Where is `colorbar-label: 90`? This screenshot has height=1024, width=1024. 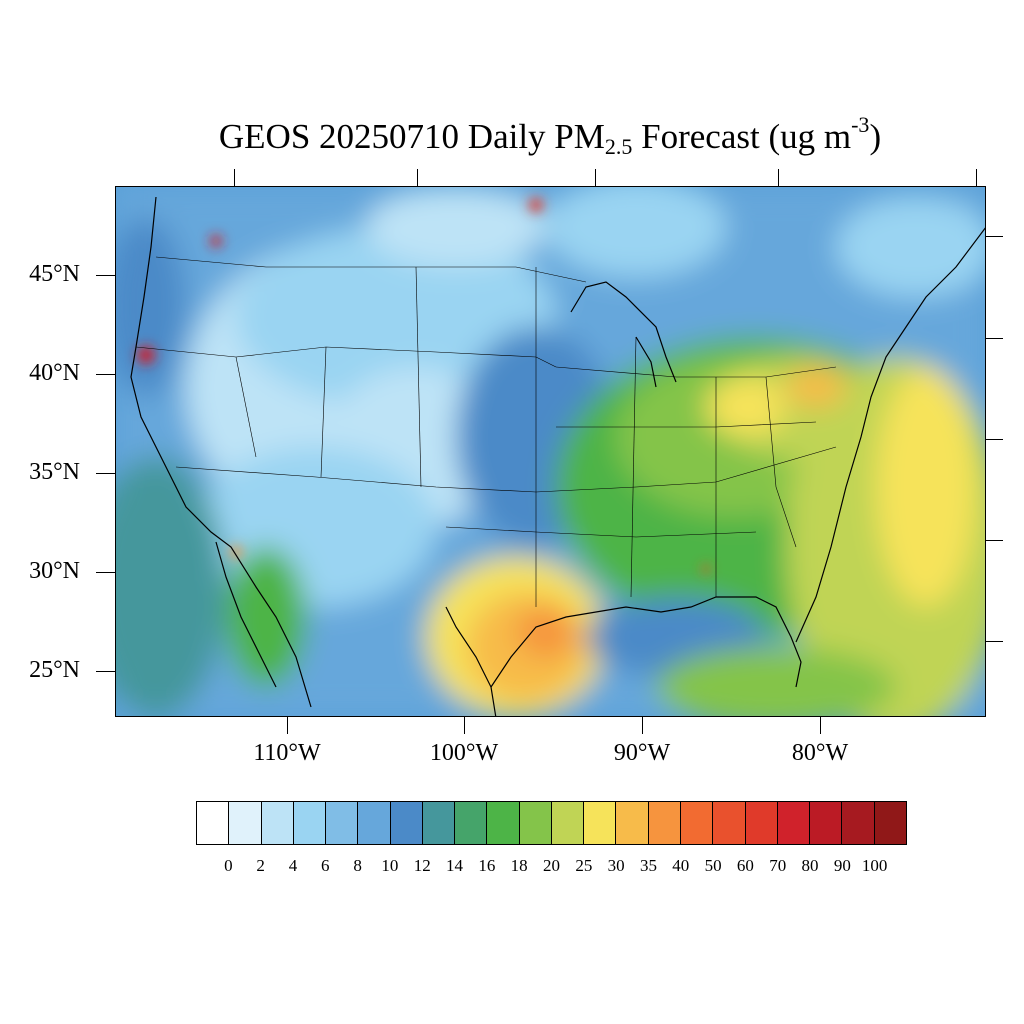
colorbar-label: 90 is located at coordinates (842, 865).